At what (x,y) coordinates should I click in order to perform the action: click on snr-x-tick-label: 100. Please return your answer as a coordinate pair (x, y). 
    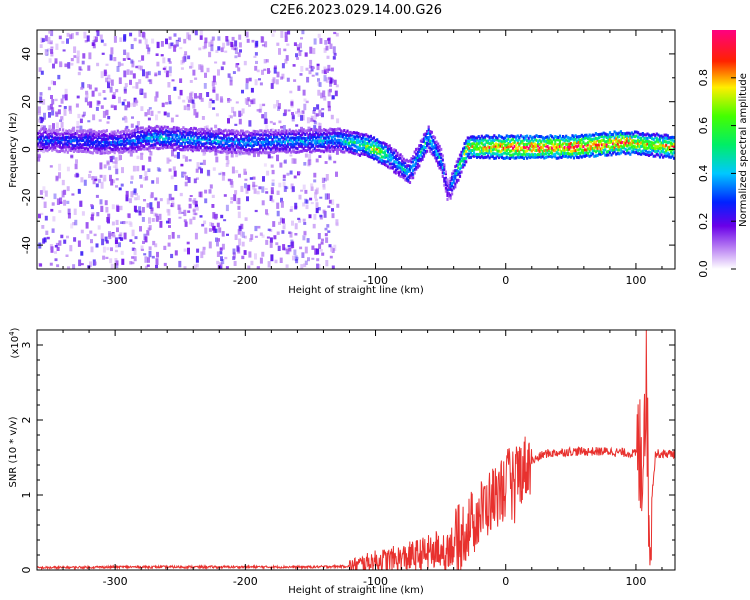
    Looking at the image, I should click on (635, 581).